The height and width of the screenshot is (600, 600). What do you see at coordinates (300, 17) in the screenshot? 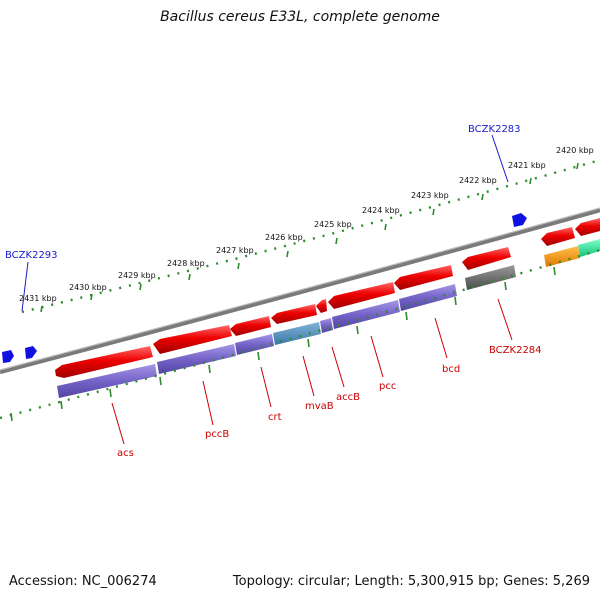
I see `genome-title: Bacillus cereus E33L, complete genome` at bounding box center [300, 17].